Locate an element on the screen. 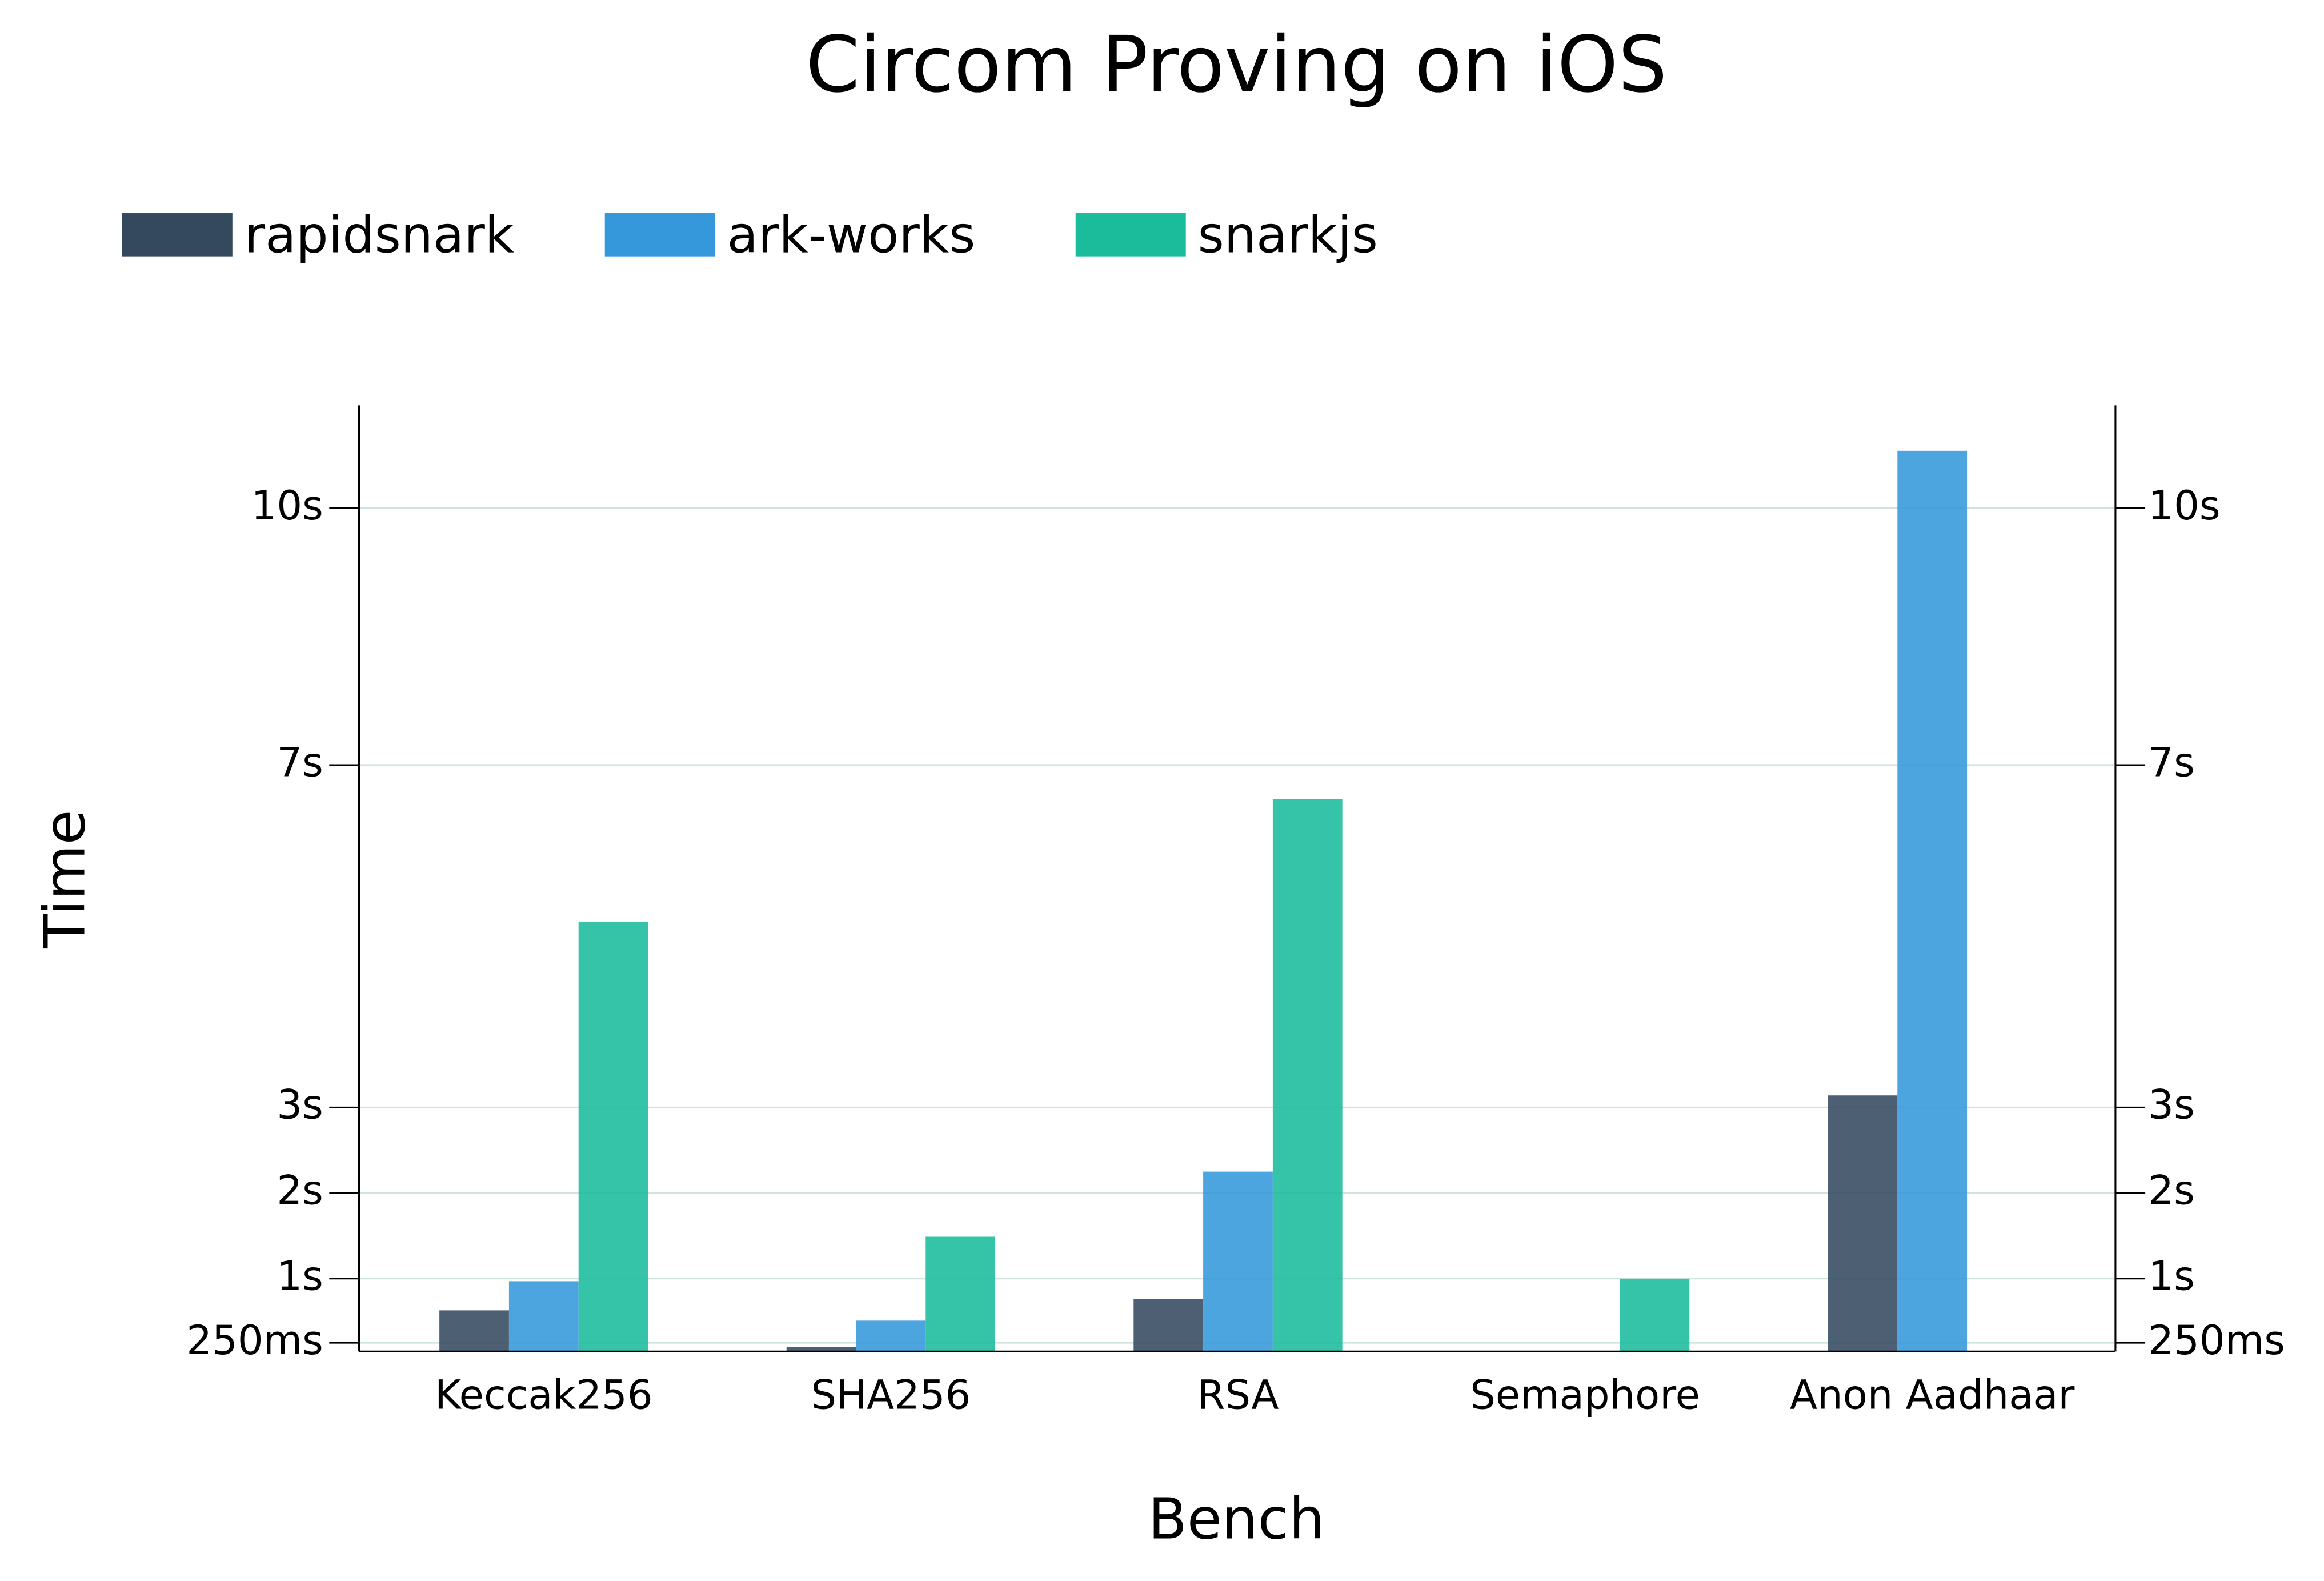 Image resolution: width=2324 pixels, height=1581 pixels. y-tick-label: 3s is located at coordinates (300, 1105).